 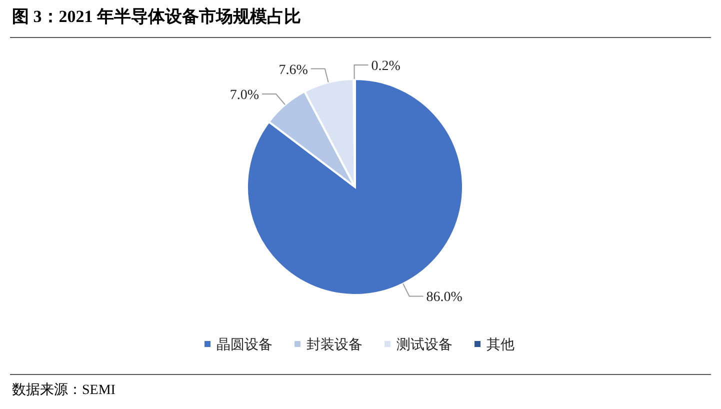 I want to click on legend-label: 封装设备, so click(x=334, y=345).